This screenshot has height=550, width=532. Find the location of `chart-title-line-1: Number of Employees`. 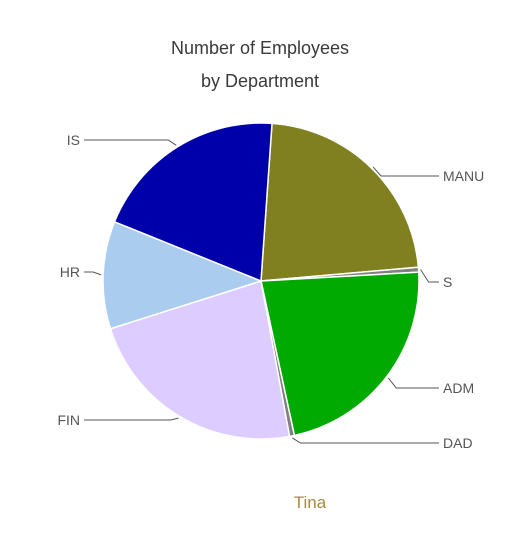

chart-title-line-1: Number of Employees is located at coordinates (260, 48).